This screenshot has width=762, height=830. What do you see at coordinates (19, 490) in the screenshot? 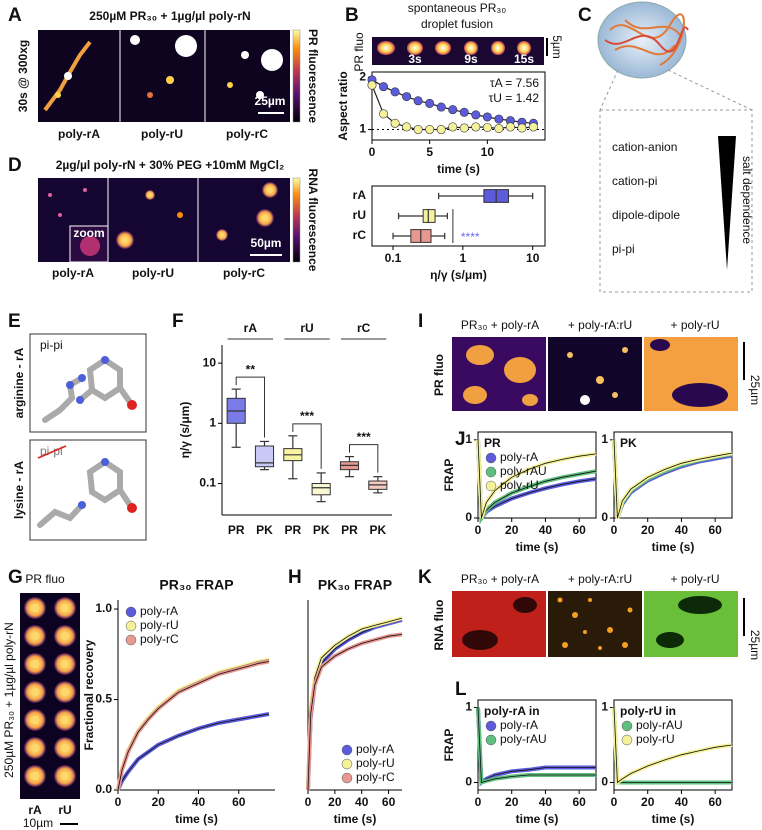
I see `side-label: lysine - rA` at bounding box center [19, 490].